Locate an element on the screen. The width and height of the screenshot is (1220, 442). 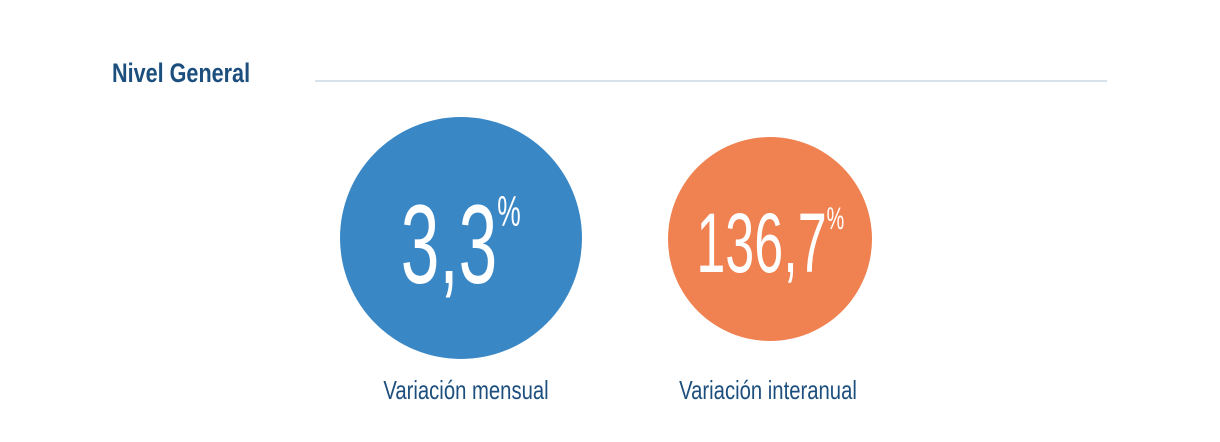
title-divider is located at coordinates (711, 81).